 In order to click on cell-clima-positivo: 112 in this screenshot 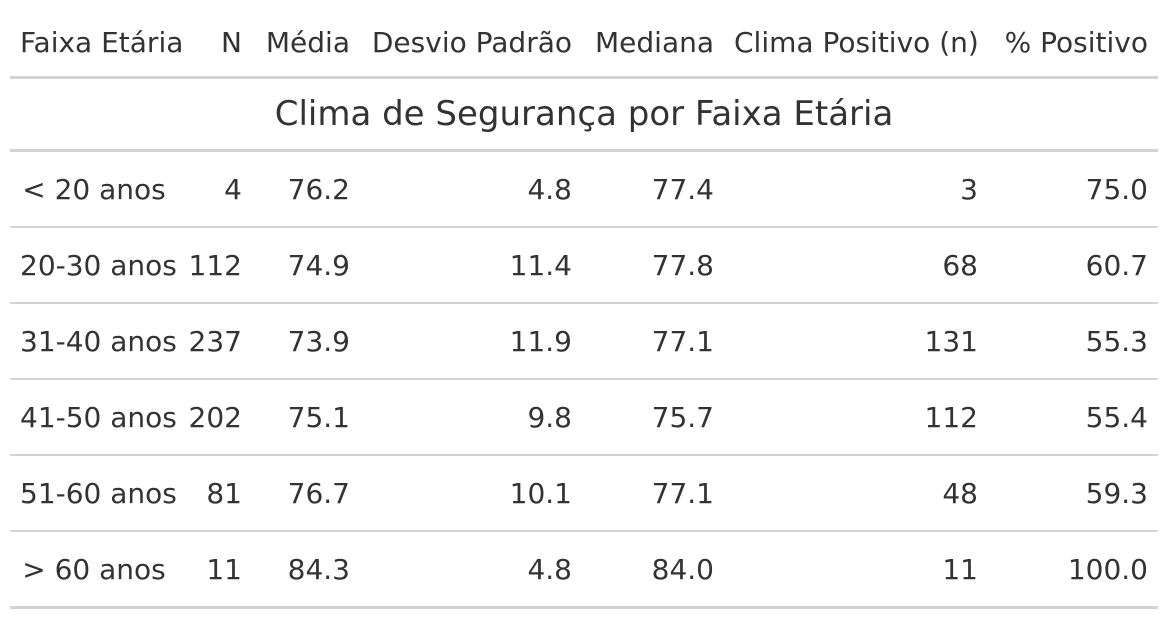, I will do `click(856, 417)`.